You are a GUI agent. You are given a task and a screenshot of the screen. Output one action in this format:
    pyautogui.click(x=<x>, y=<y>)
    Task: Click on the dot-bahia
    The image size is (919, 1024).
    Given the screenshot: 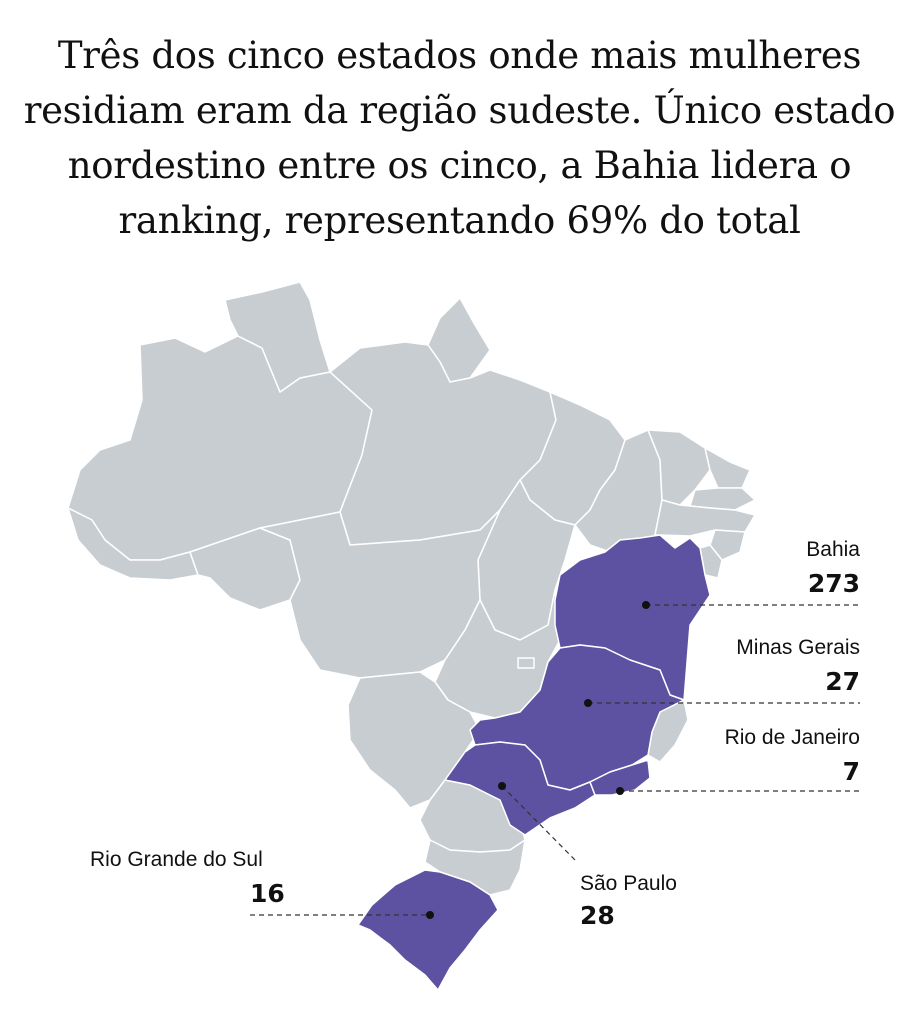 What is the action you would take?
    pyautogui.click(x=646, y=605)
    